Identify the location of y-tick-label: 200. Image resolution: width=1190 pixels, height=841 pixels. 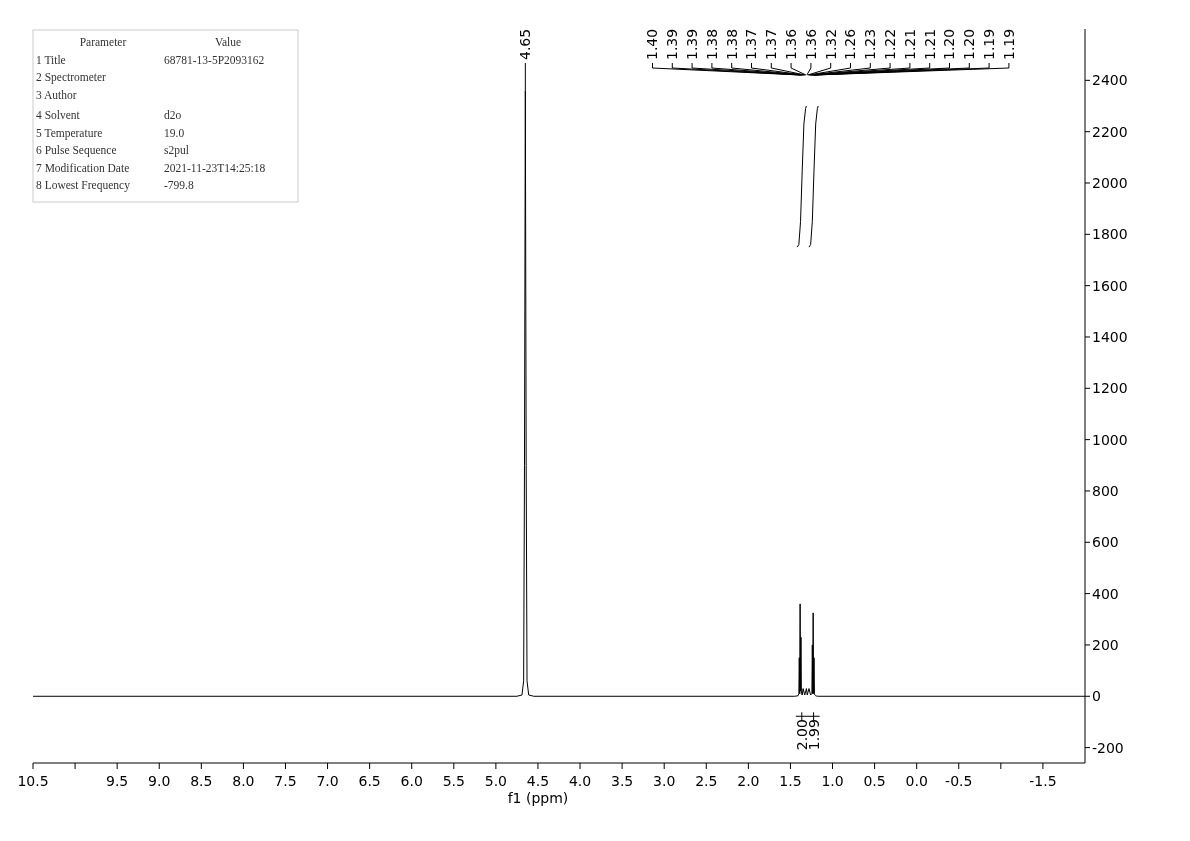
(1105, 644).